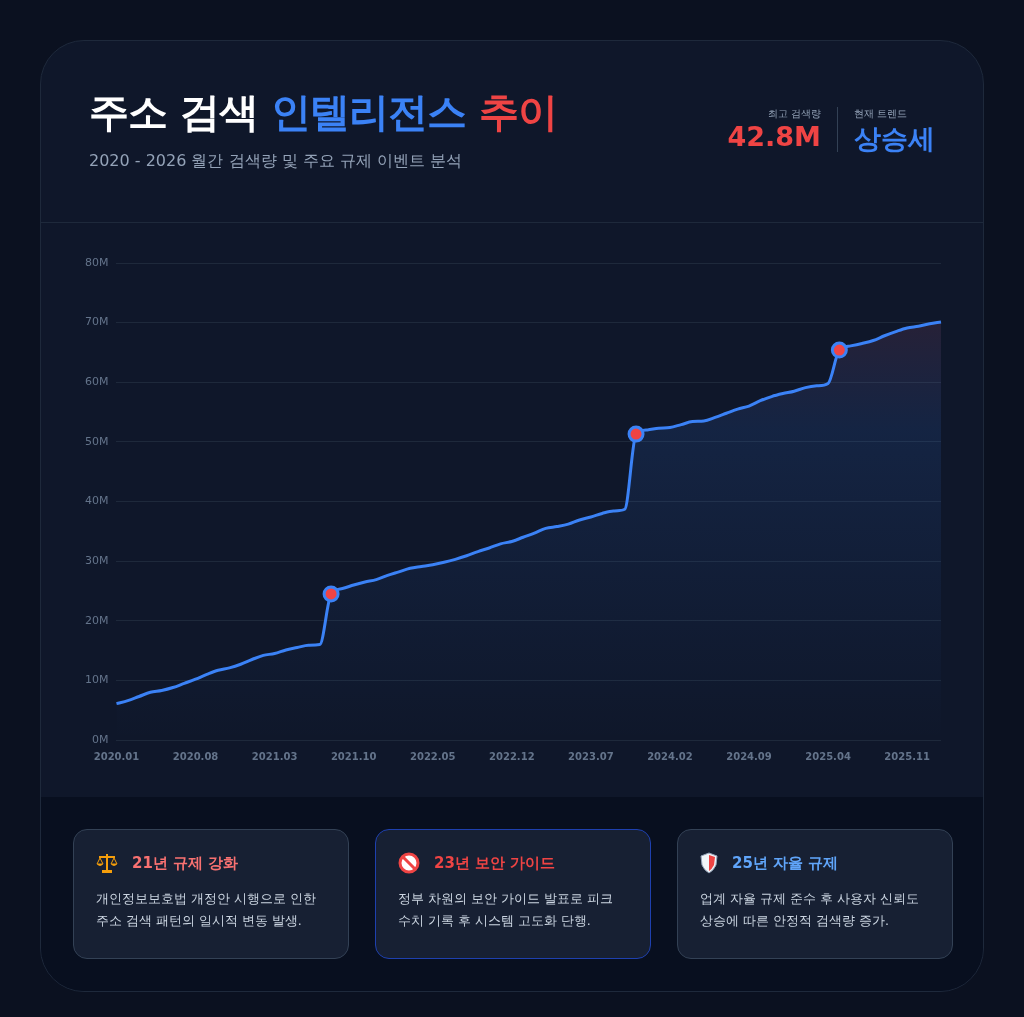  Describe the element at coordinates (749, 756) in the screenshot. I see `x-tick-label: 2024.09` at that location.